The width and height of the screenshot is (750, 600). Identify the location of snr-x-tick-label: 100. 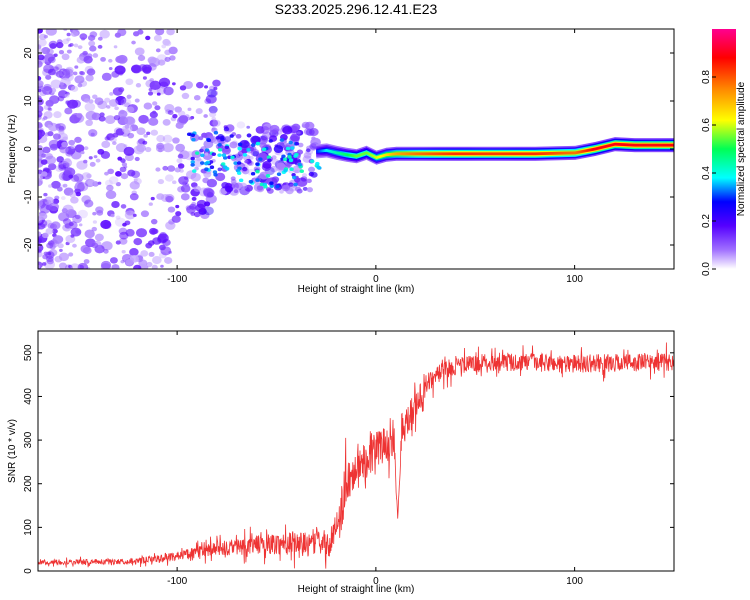
(574, 581).